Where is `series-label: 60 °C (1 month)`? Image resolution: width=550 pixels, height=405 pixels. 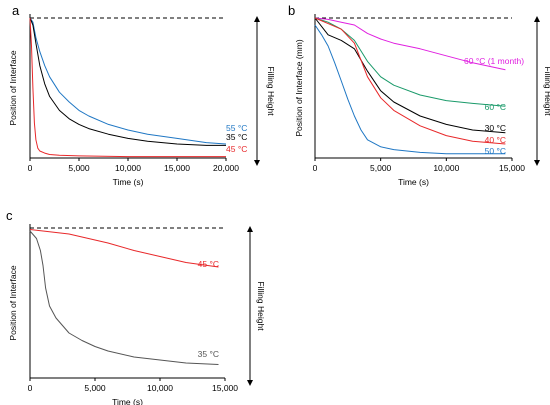 series-label: 60 °C (1 month) is located at coordinates (494, 61).